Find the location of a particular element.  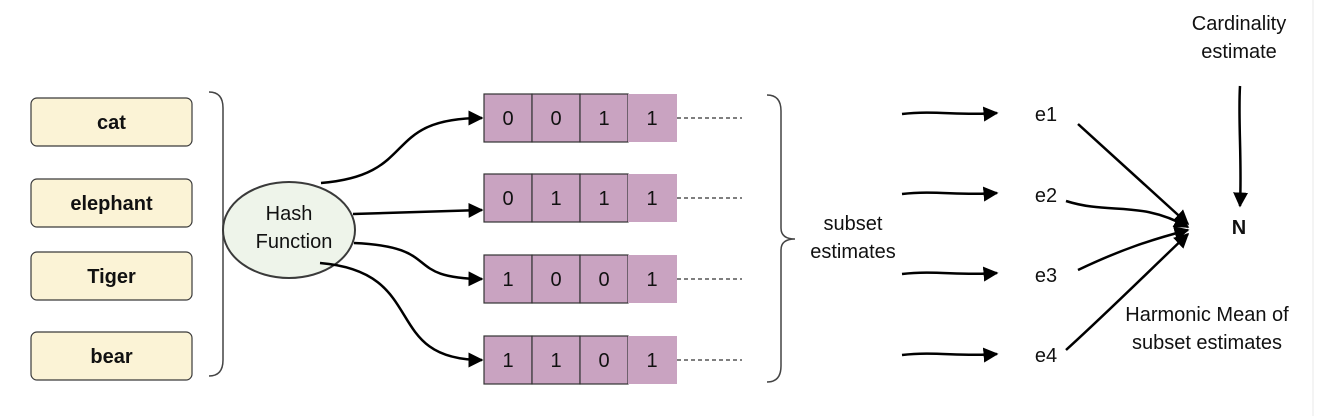

word-box-bear: bear is located at coordinates (111, 356).